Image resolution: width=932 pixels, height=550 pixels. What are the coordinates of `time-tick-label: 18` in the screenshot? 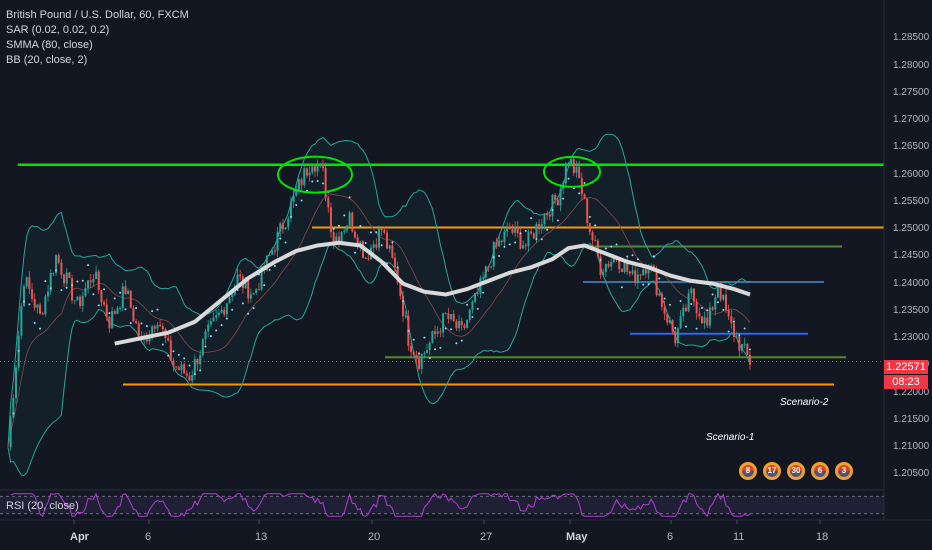 It's located at (822, 537).